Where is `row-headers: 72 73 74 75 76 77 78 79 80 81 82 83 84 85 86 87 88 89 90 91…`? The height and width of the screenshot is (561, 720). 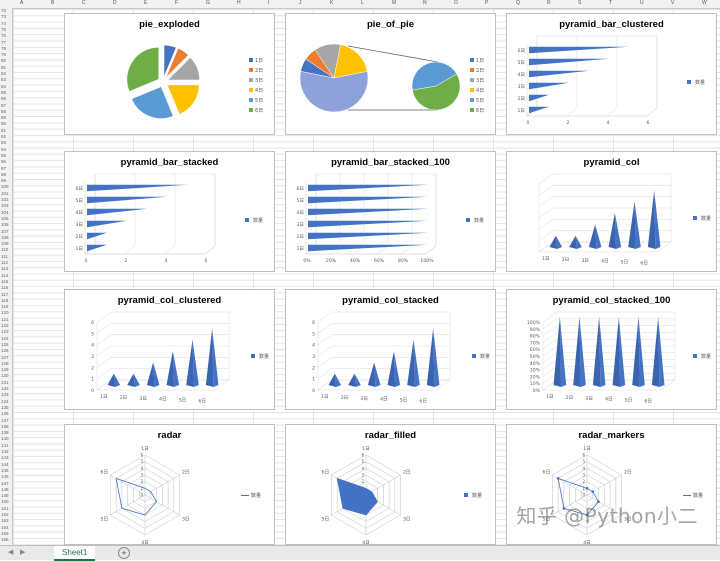
row-headers: 72 73 74 75 76 77 78 79 80 81 82 83 84 85 86 87 88 89 90 91… is located at coordinates (6, 276).